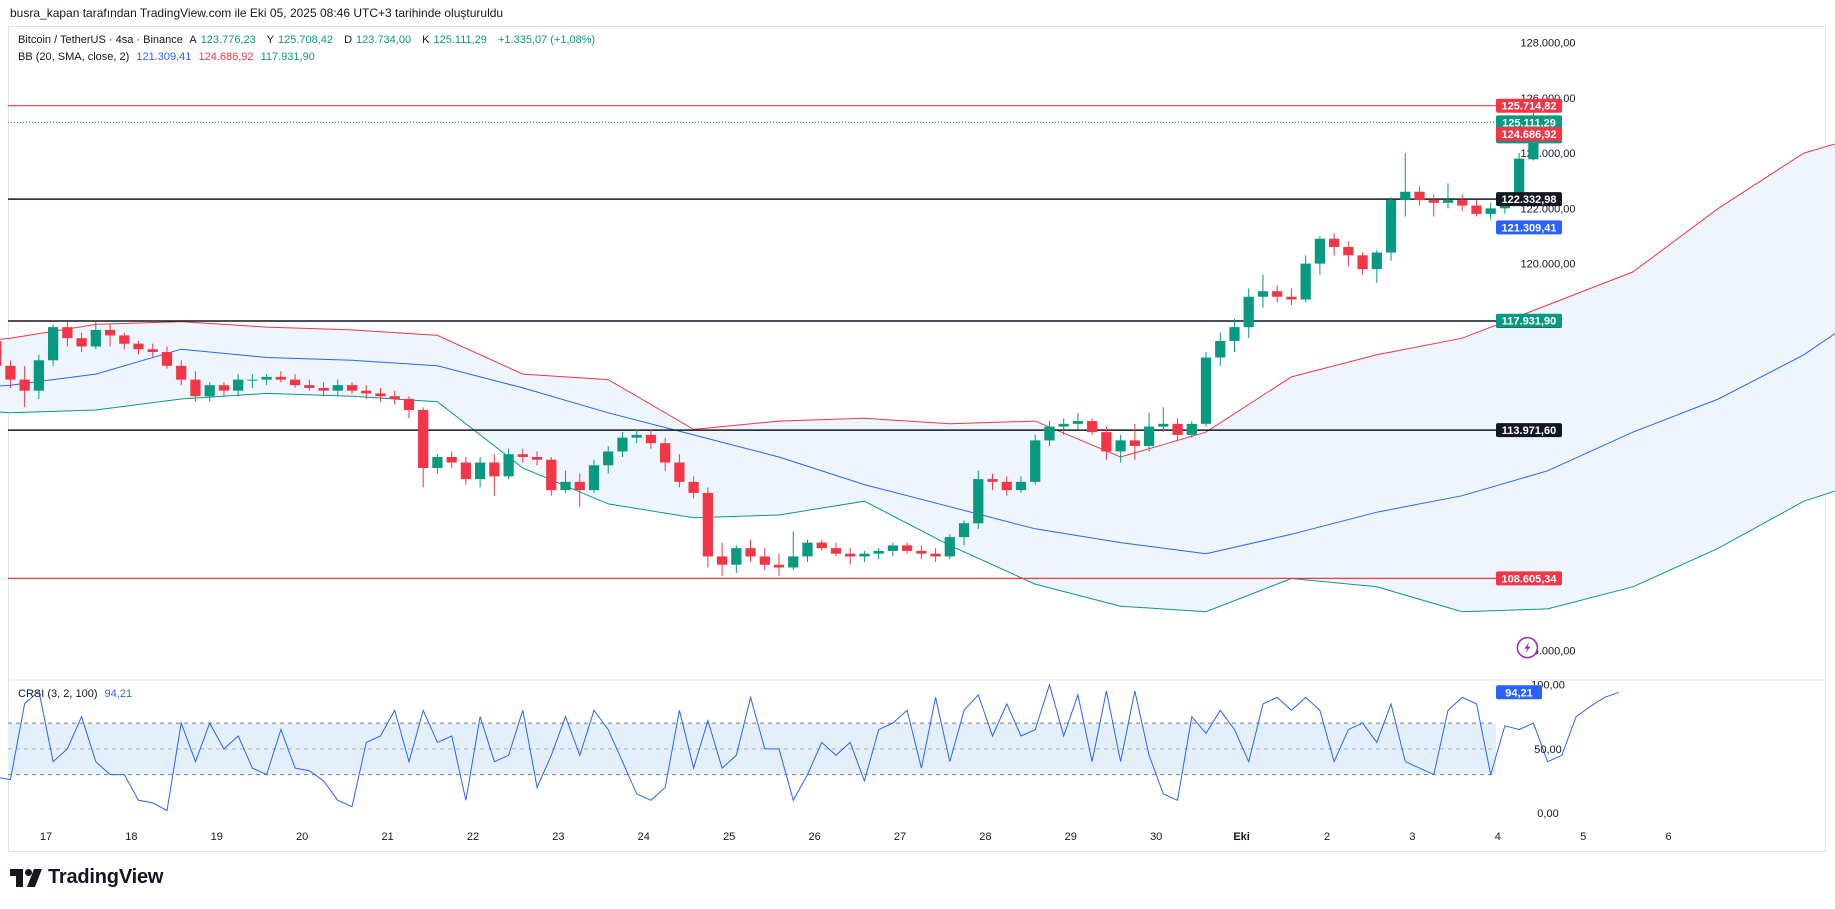 Image resolution: width=1835 pixels, height=909 pixels. Describe the element at coordinates (900, 837) in the screenshot. I see `x-tick-label: 27` at that location.